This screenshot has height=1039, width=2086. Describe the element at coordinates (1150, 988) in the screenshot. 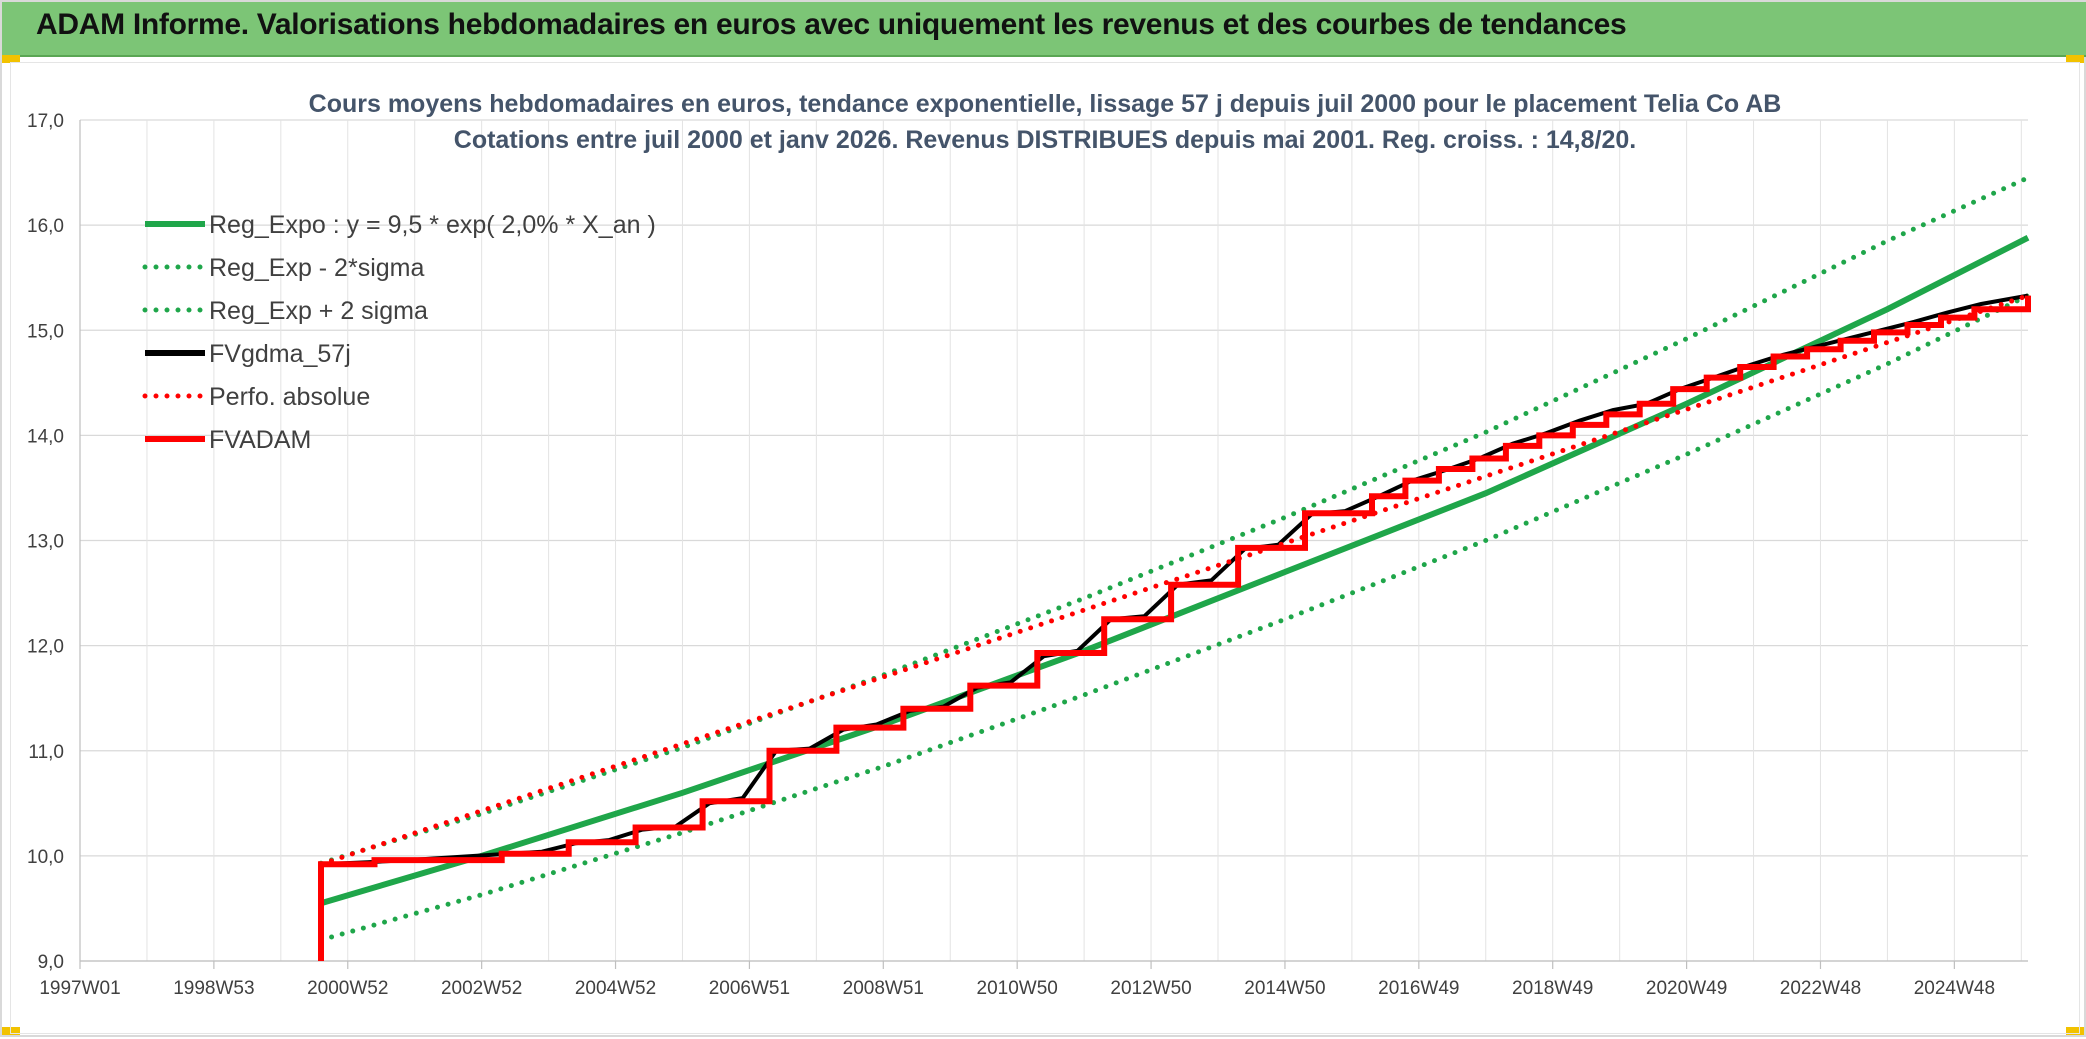

I see `x-tick-label: 2012W50` at that location.